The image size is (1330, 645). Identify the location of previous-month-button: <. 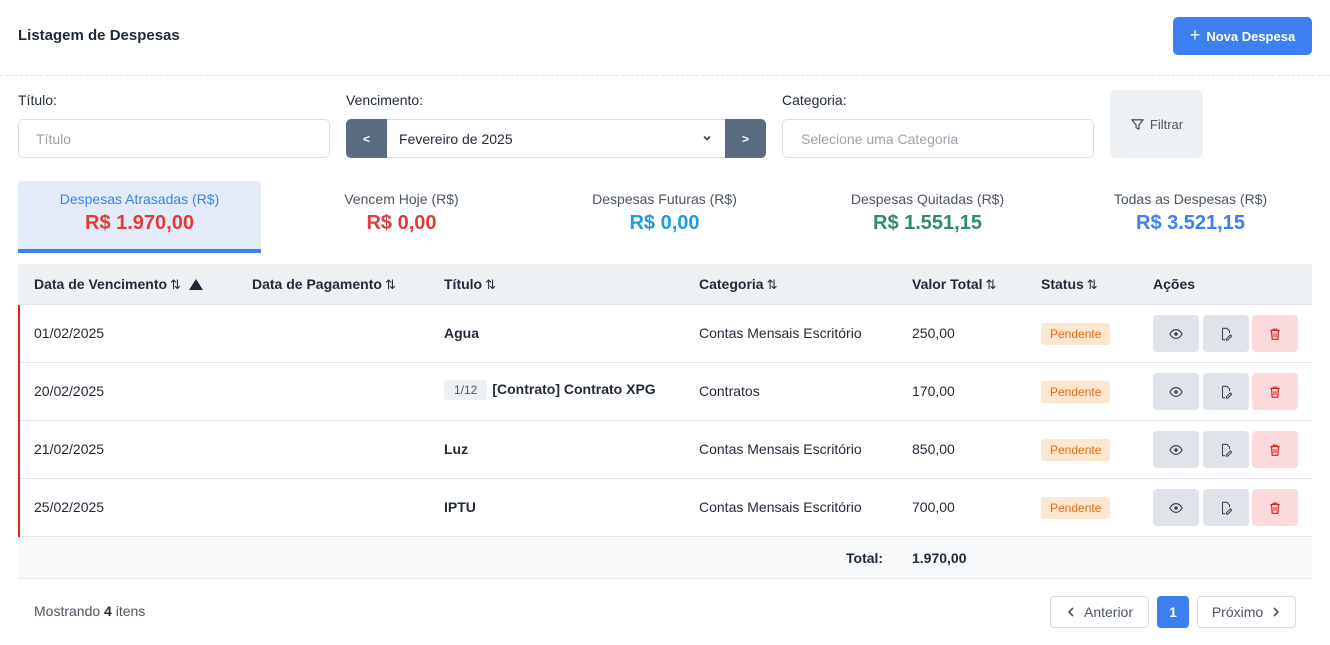
(366, 138).